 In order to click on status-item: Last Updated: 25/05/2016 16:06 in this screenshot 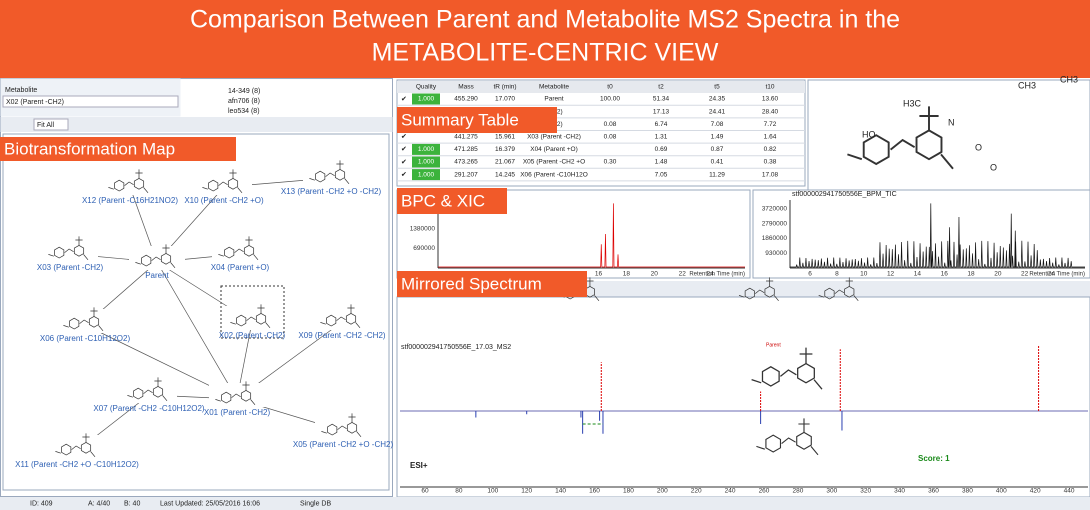, I will do `click(210, 503)`.